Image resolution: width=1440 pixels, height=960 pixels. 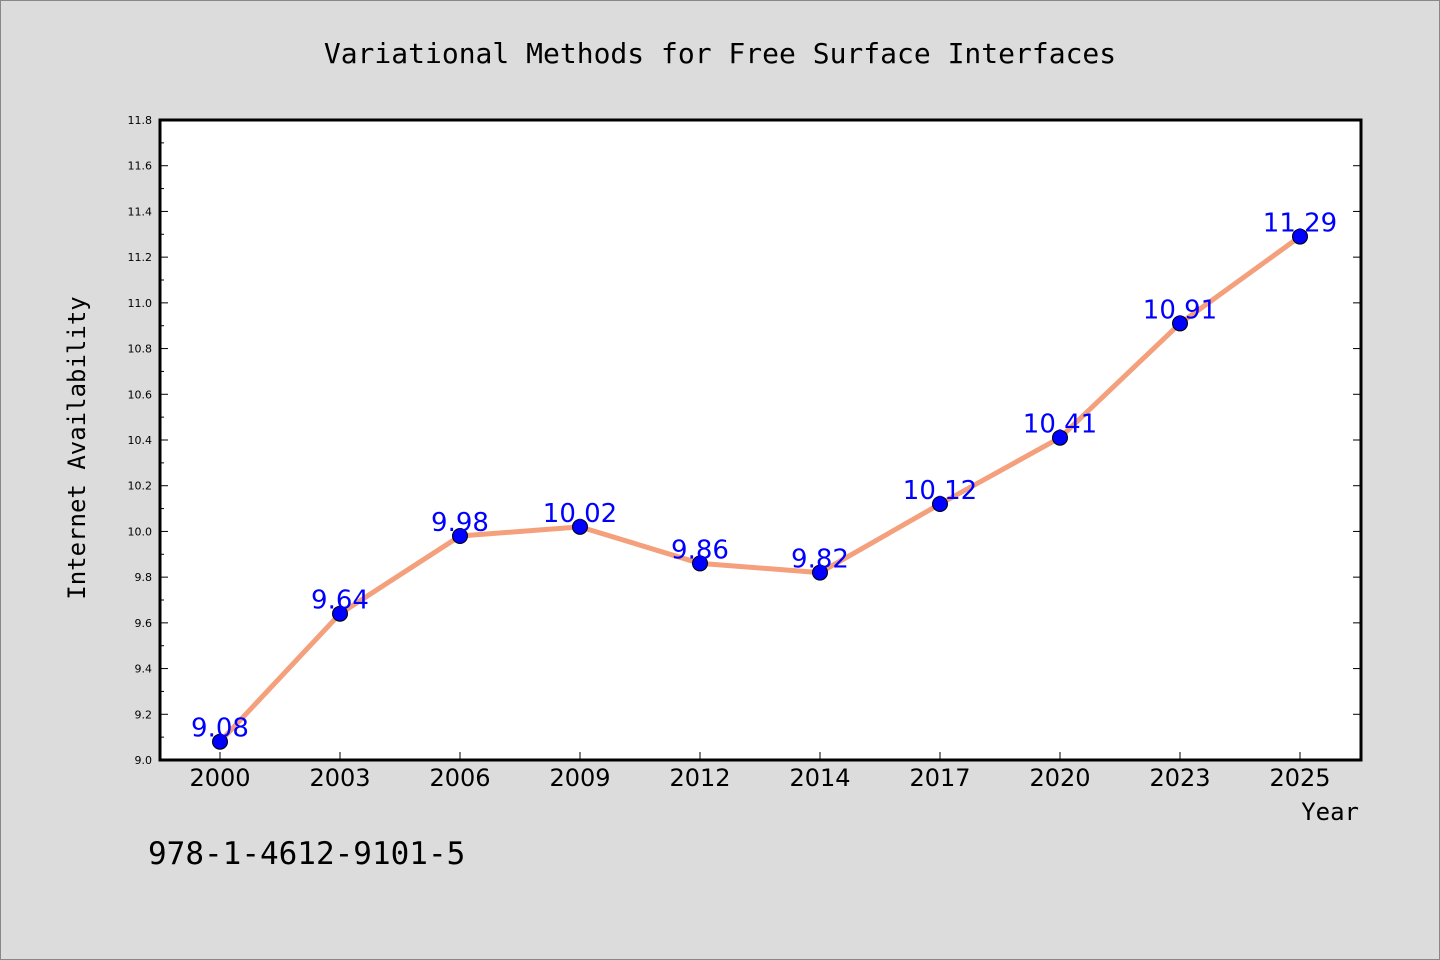 What do you see at coordinates (460, 523) in the screenshot?
I see `data-label: 9.98` at bounding box center [460, 523].